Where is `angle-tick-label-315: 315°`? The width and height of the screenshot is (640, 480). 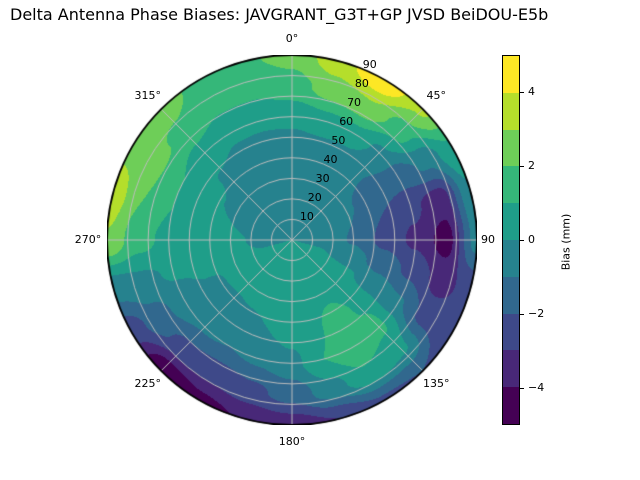 angle-tick-label-315: 315° is located at coordinates (148, 95).